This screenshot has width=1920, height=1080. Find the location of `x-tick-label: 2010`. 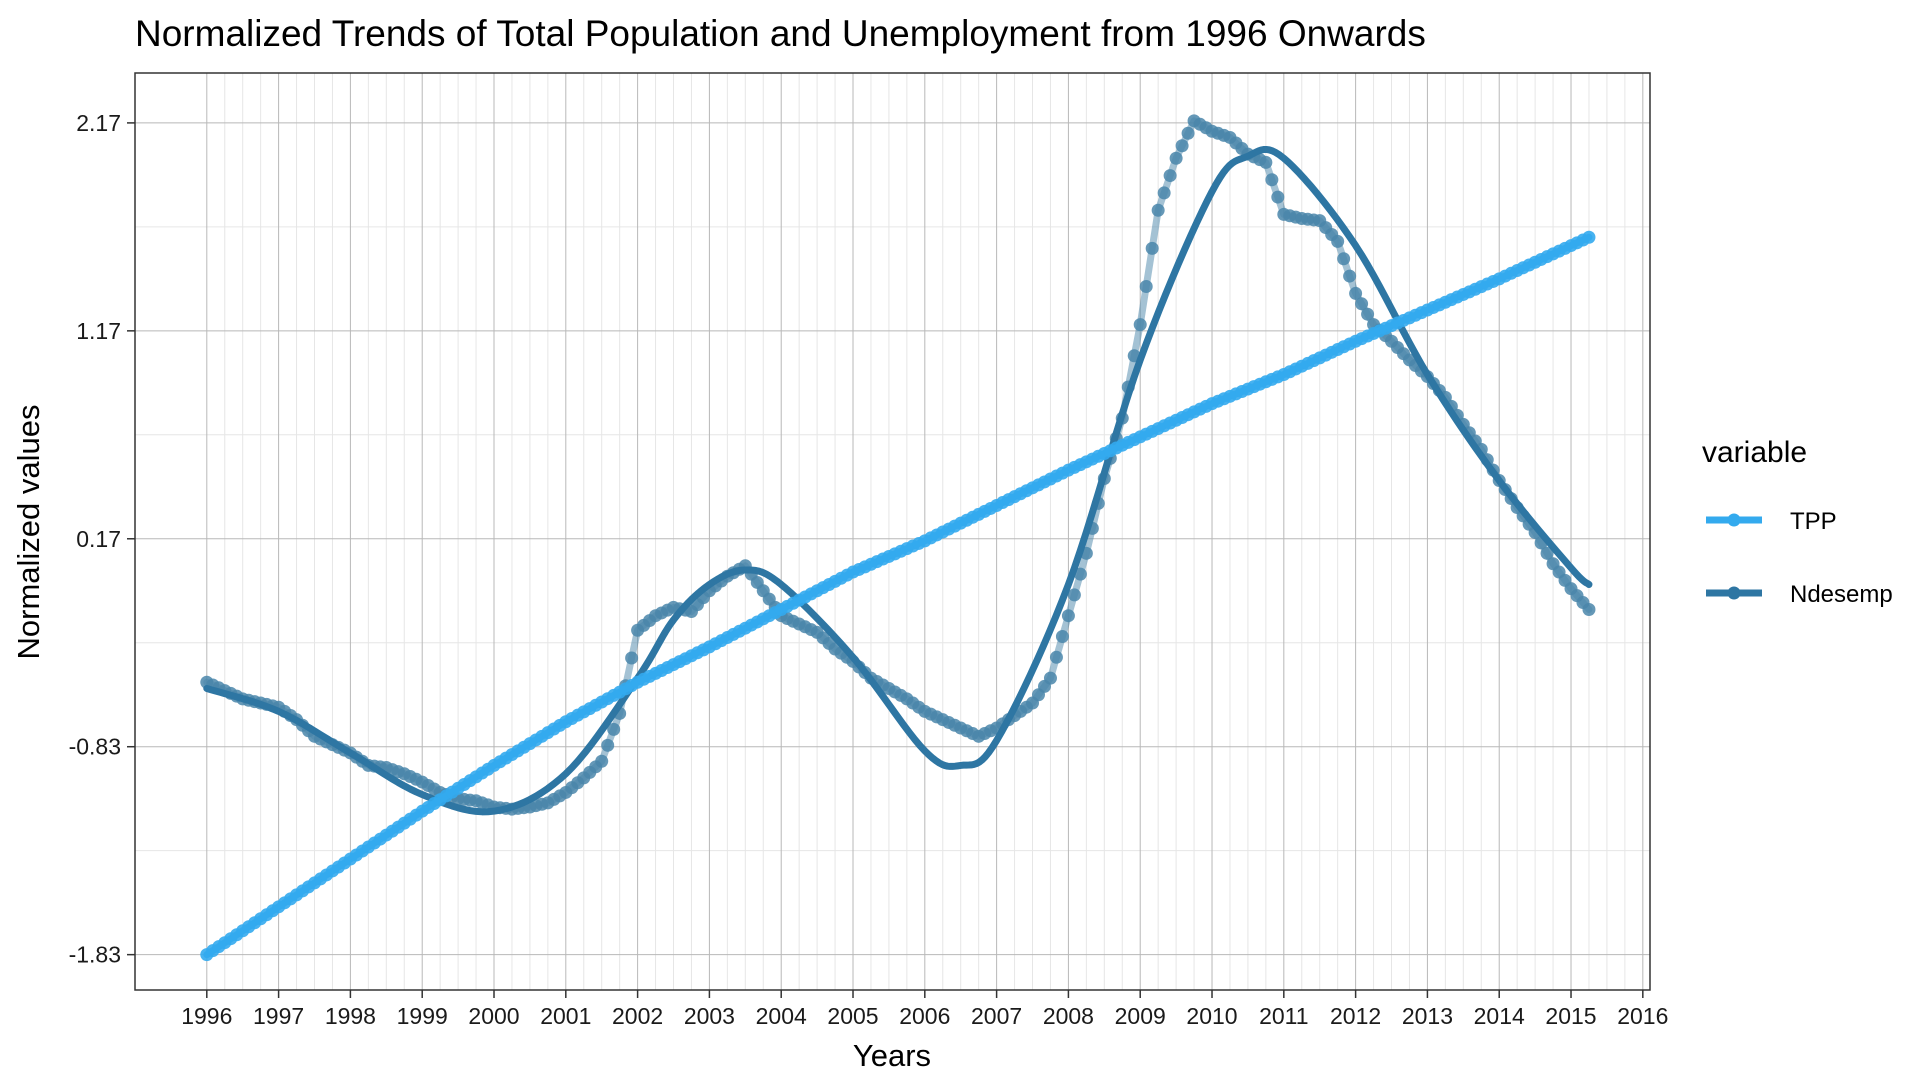

x-tick-label: 2010 is located at coordinates (1211, 1016).